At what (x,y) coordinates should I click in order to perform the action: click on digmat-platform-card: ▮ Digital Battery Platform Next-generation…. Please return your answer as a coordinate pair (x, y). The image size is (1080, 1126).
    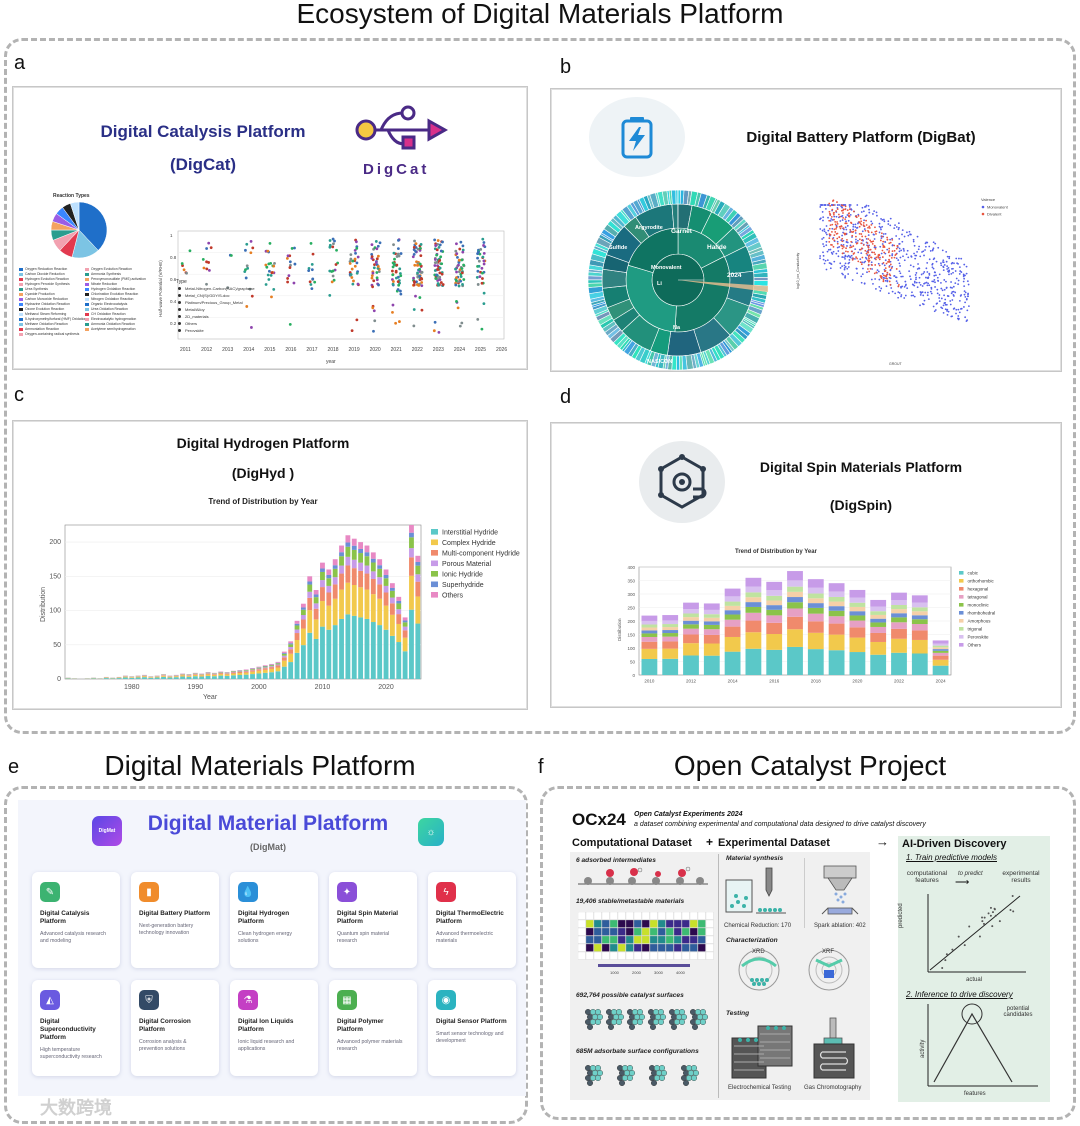
    Looking at the image, I should click on (175, 920).